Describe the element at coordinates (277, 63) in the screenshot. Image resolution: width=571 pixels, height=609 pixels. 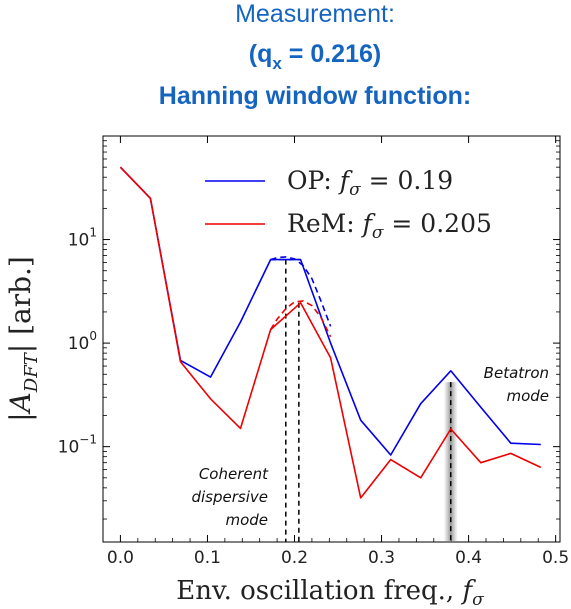
I see `title-line2-subscript: x` at that location.